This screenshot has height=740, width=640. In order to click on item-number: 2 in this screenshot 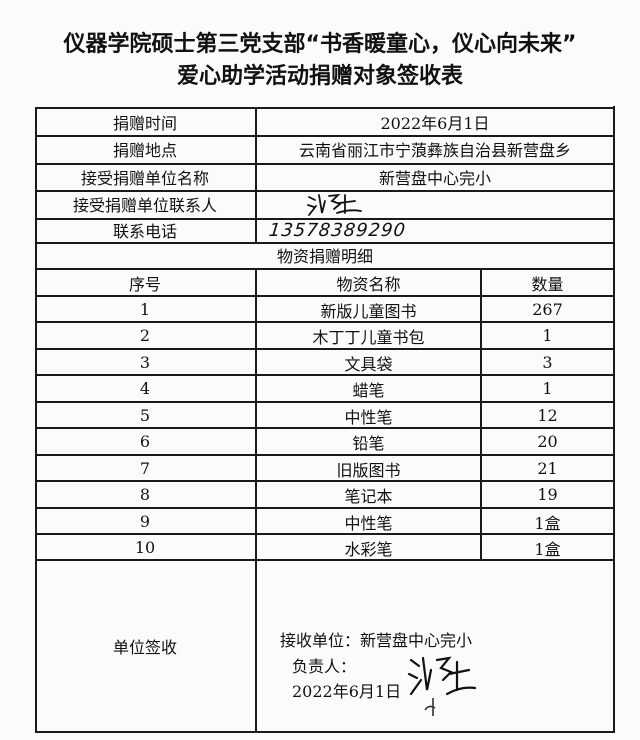, I will do `click(145, 335)`.